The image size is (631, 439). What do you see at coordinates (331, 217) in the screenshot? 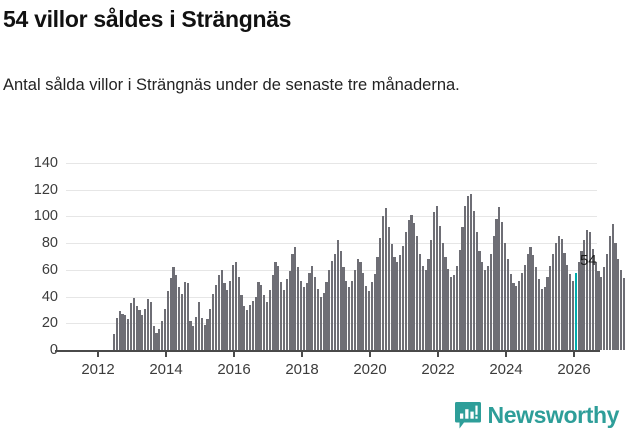
I see `gridline` at bounding box center [331, 217].